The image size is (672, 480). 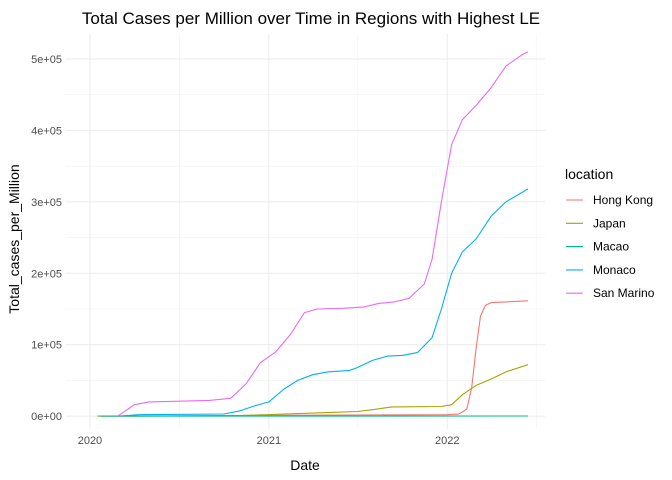 What do you see at coordinates (305, 465) in the screenshot?
I see `x-axis-title: Date` at bounding box center [305, 465].